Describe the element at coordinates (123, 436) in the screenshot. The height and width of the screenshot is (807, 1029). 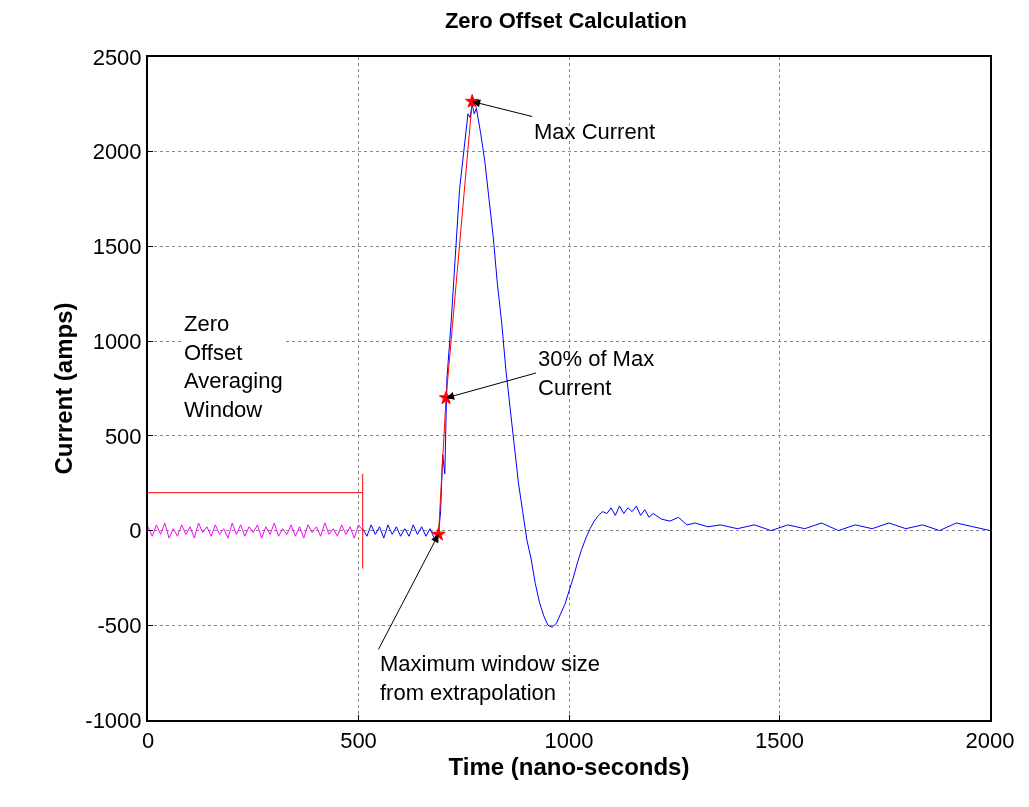
I see `y-tick-label: 500` at that location.